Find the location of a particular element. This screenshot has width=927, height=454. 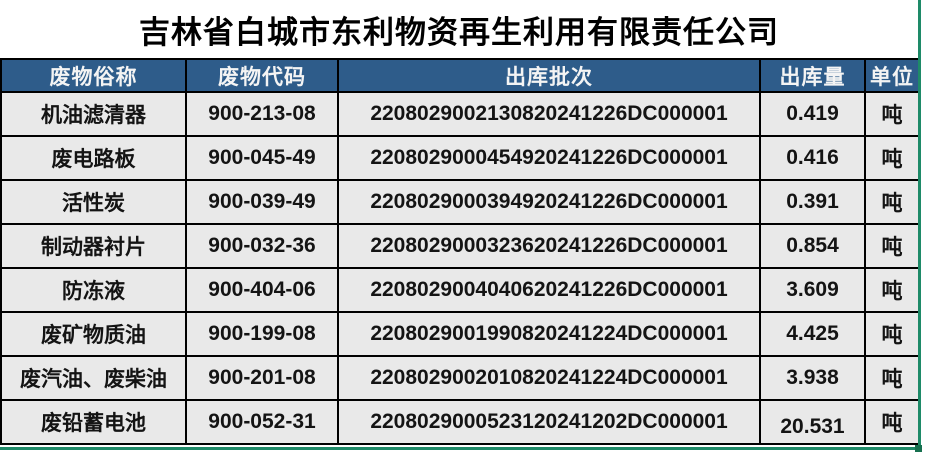

batch-cell: 2208029002130820241226DC000001 is located at coordinates (549, 114).